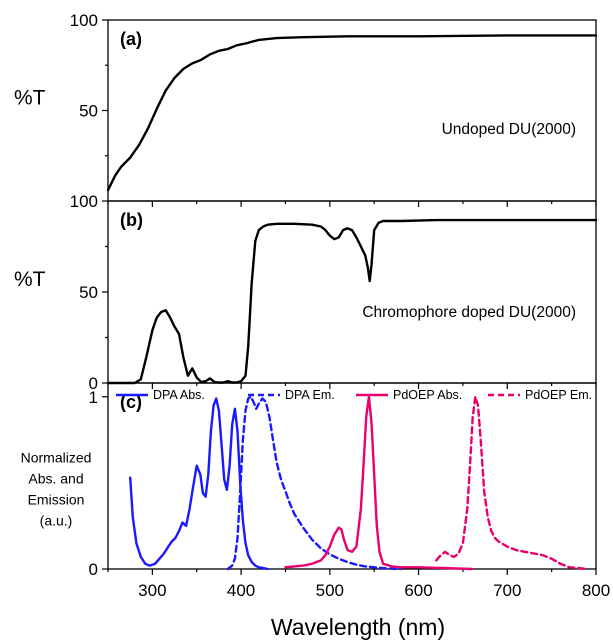 Image resolution: width=613 pixels, height=641 pixels. Describe the element at coordinates (56, 521) in the screenshot. I see `y-axis-title-line: (a.u.)` at that location.